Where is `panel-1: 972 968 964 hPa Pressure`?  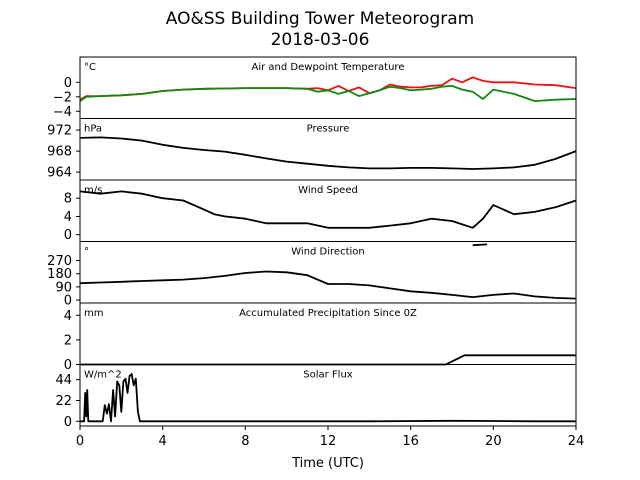
panel-1: 972 968 964 hPa Pressure is located at coordinates (312, 149).